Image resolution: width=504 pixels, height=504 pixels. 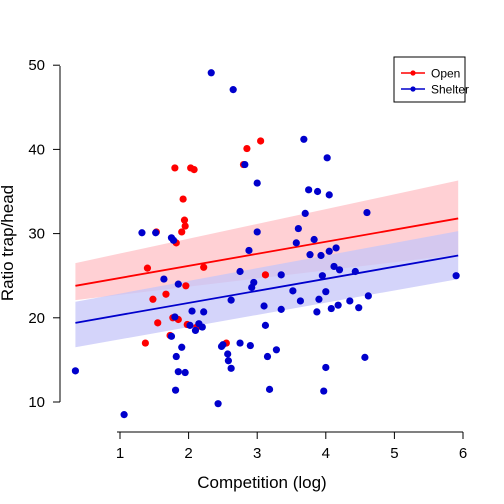 What do you see at coordinates (267, 252) in the screenshot?
I see `fit-line-open` at bounding box center [267, 252].